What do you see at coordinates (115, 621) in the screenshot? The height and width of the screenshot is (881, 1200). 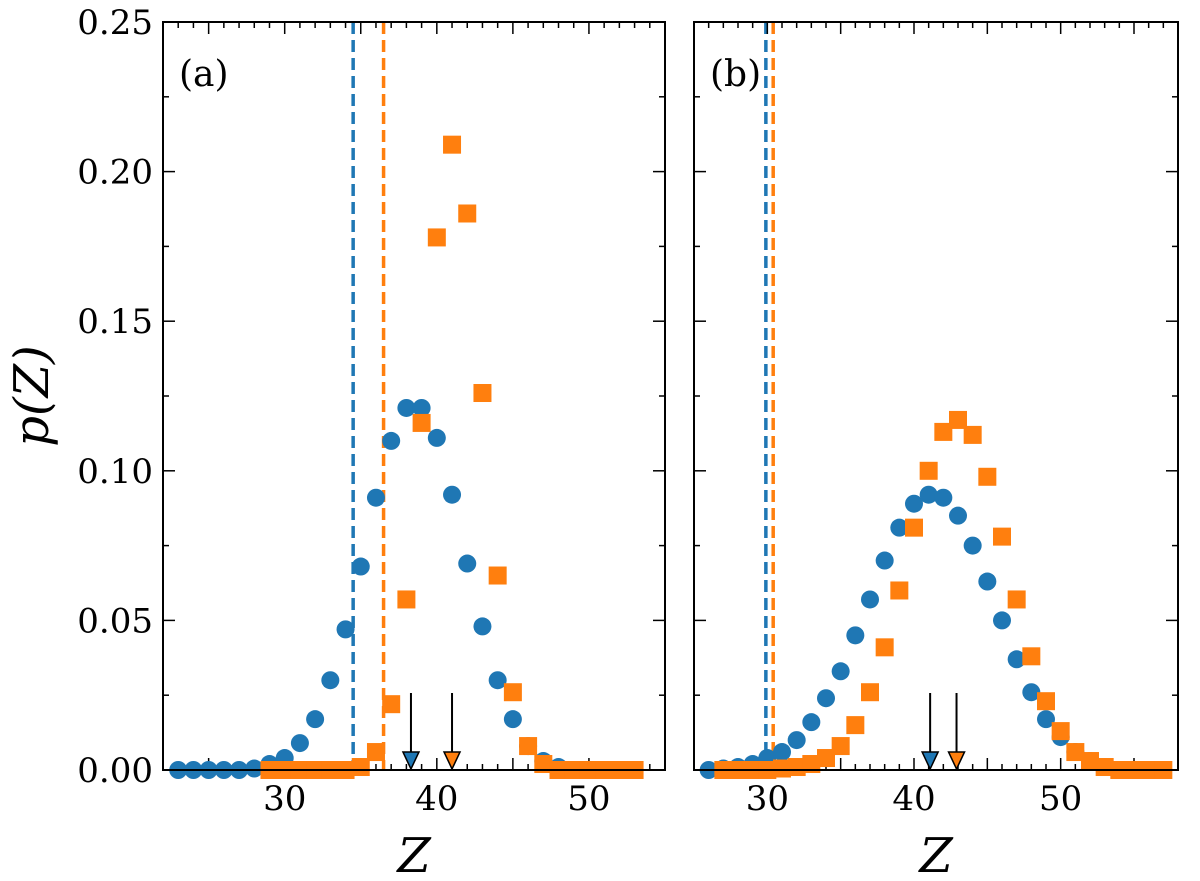 I see `y-tick-label: 0.05` at bounding box center [115, 621].